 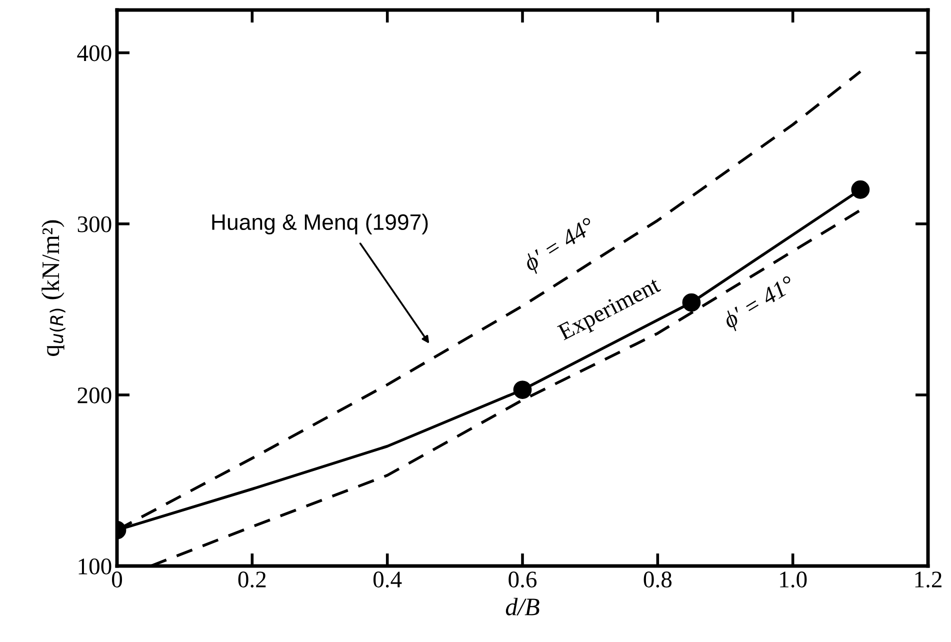 What do you see at coordinates (658, 580) in the screenshot?
I see `x-tick-label: 0.8` at bounding box center [658, 580].